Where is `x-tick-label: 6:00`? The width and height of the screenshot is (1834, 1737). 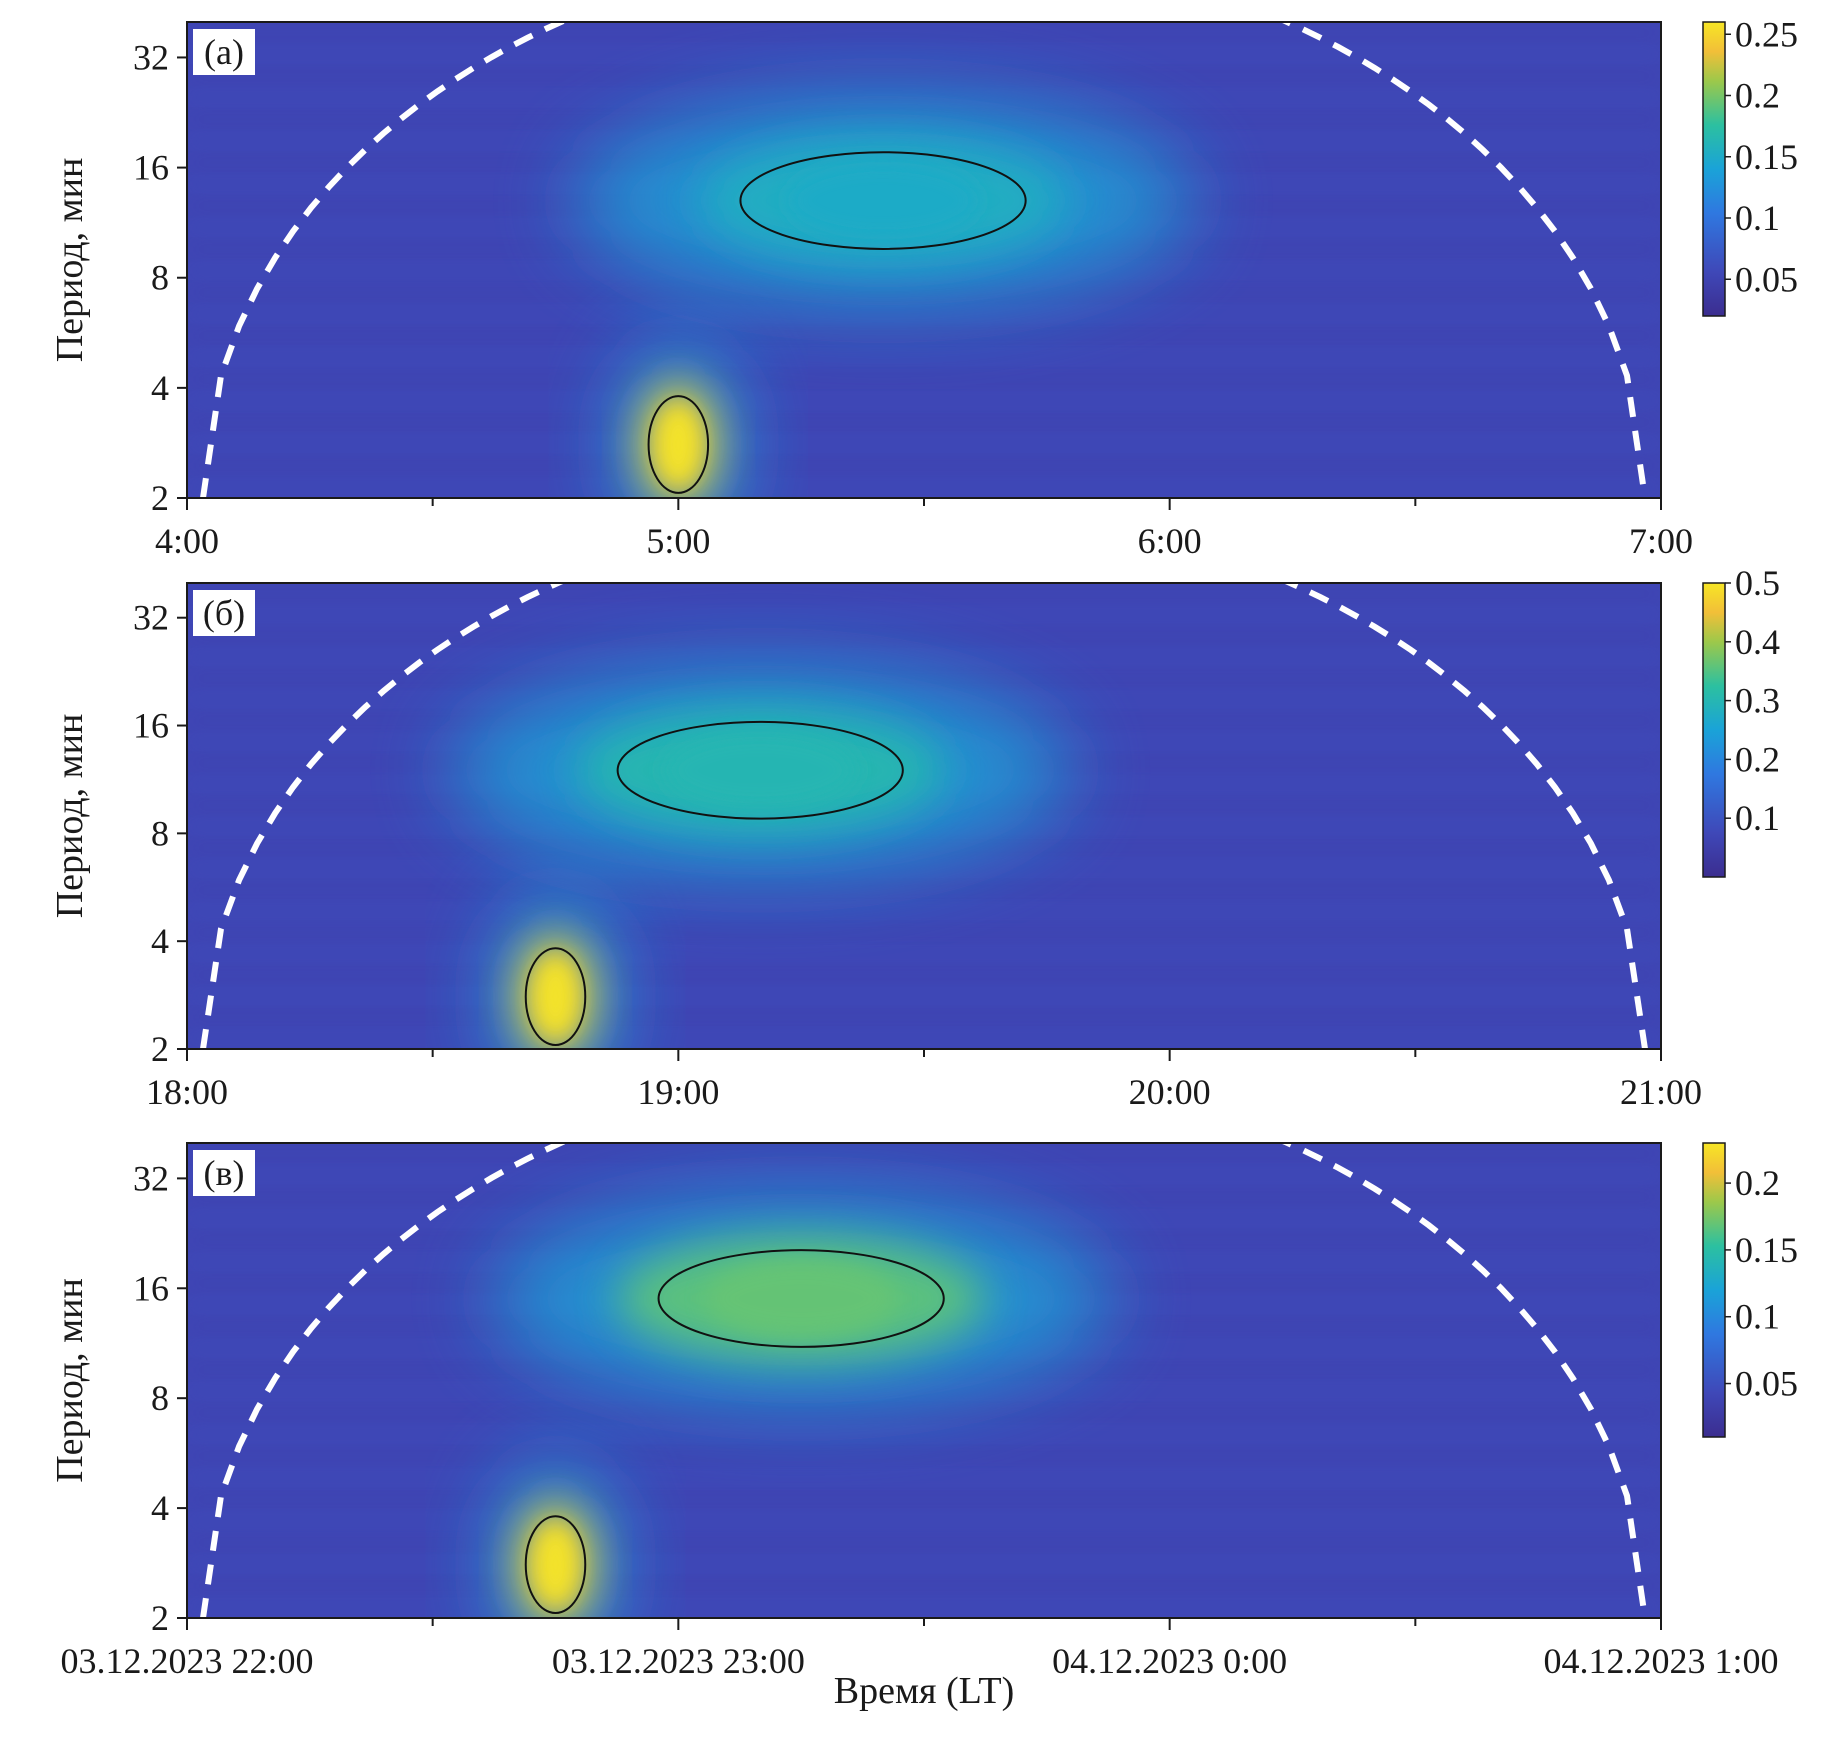 x-tick-label: 6:00 is located at coordinates (1170, 541).